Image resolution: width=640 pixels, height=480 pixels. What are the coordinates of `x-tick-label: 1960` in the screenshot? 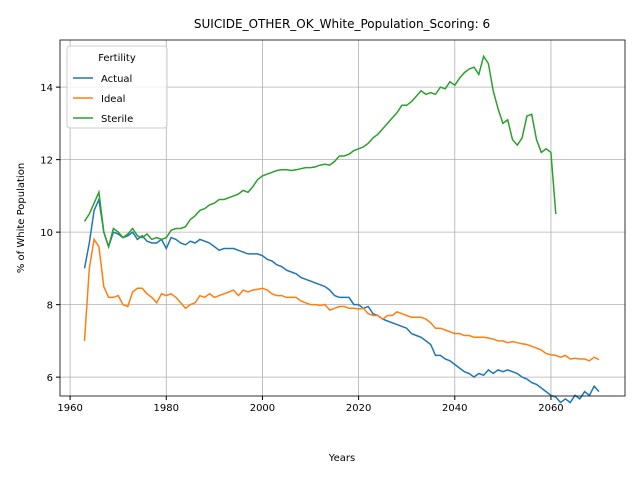 It's located at (69, 408).